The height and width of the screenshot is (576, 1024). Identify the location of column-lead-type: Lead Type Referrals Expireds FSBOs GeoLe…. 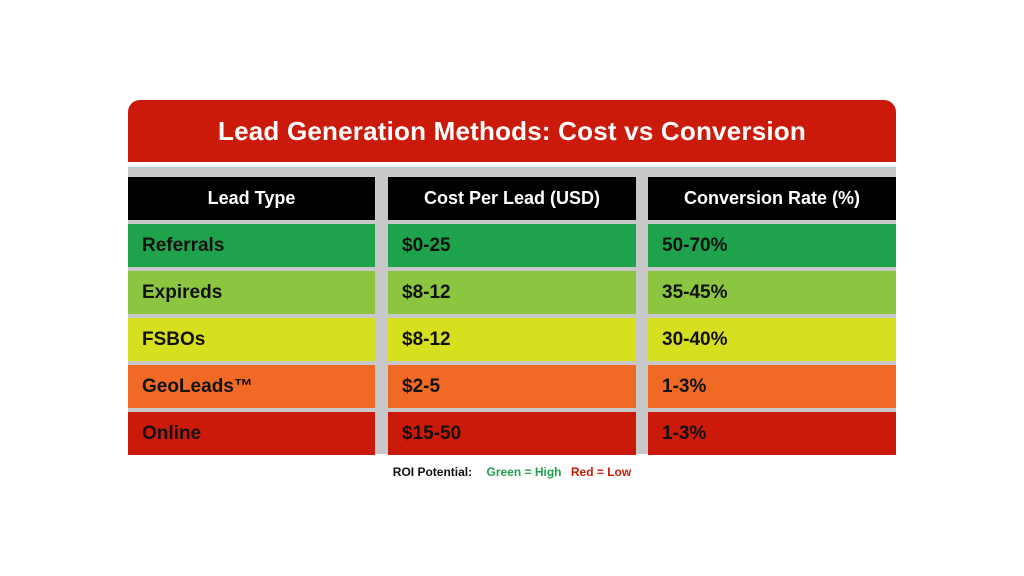
(251, 316).